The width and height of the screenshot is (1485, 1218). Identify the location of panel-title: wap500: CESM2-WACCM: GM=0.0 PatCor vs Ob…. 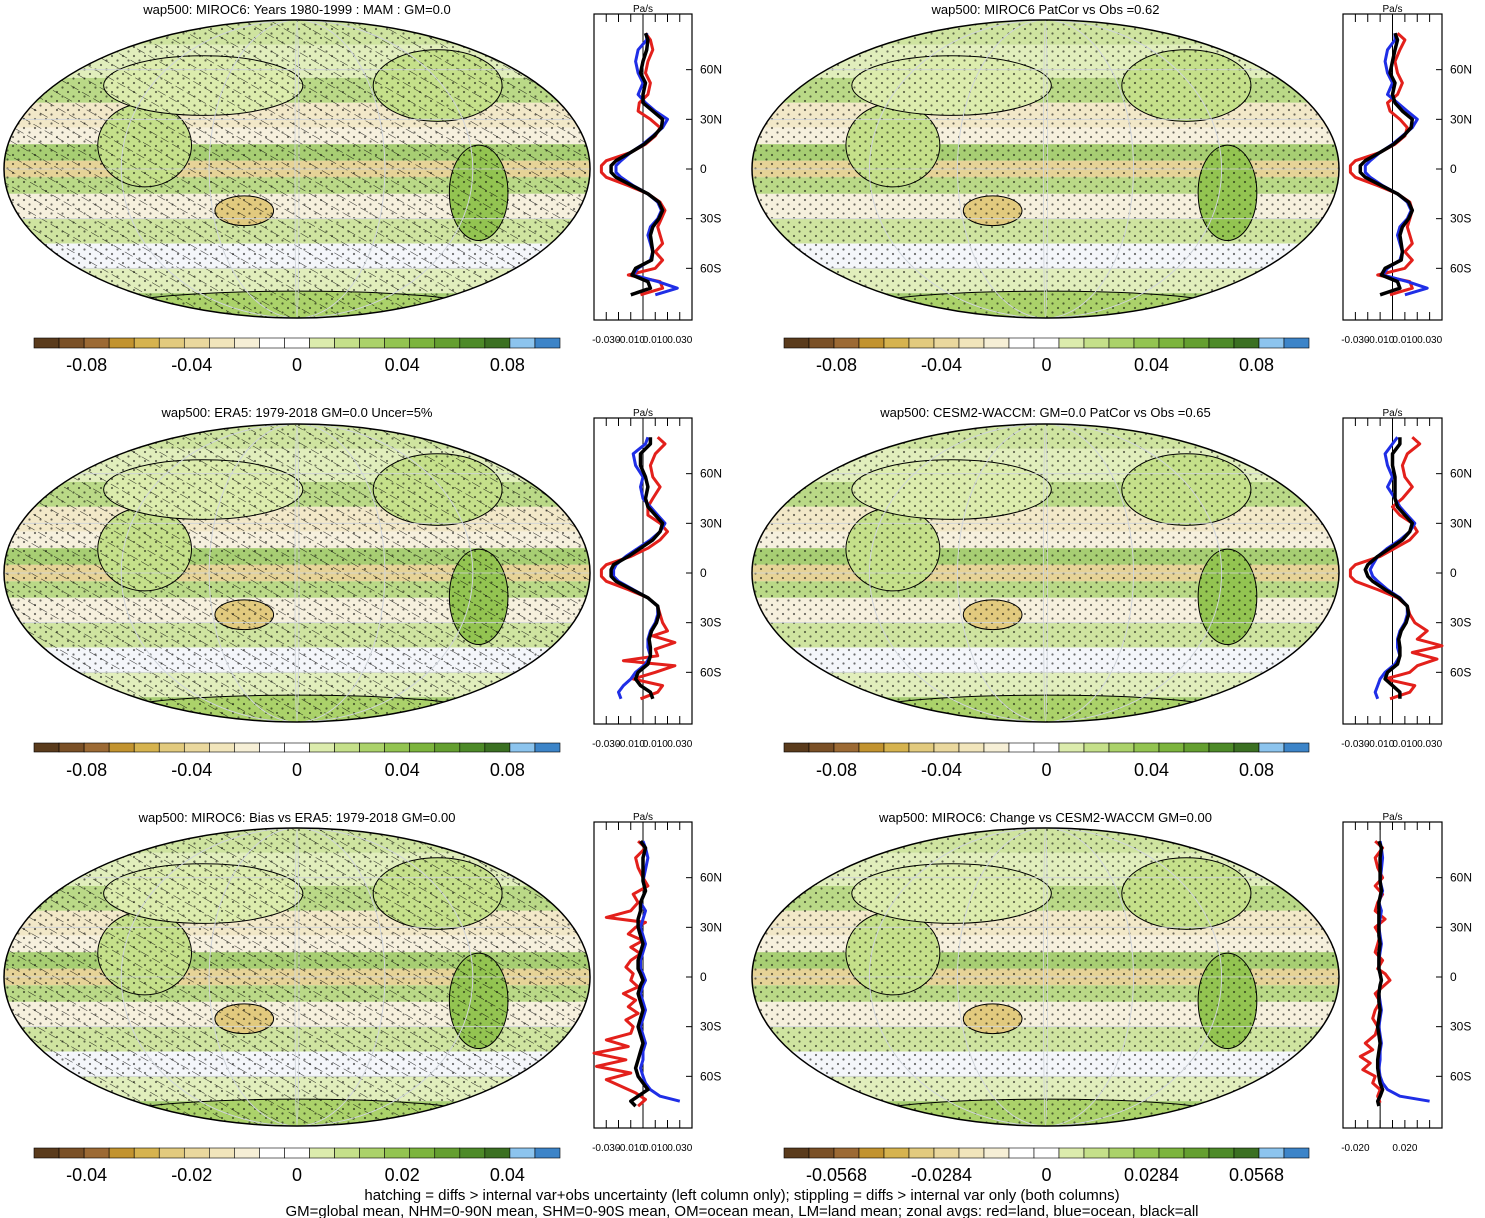
(1044, 412).